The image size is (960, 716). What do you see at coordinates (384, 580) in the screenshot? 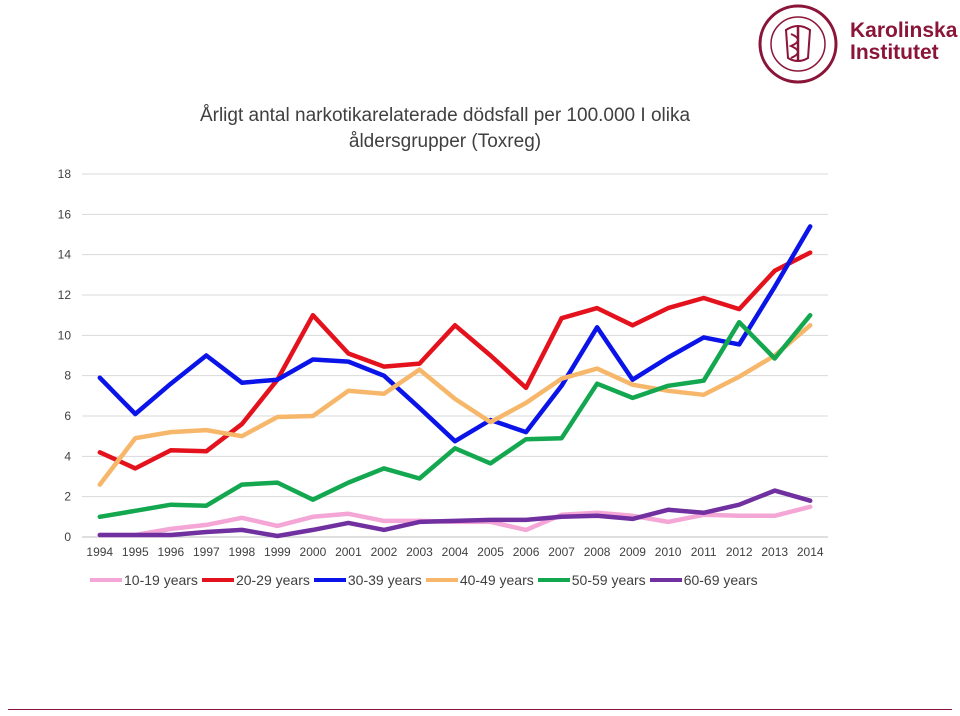
I see `legend-label: 30-39 years` at bounding box center [384, 580].